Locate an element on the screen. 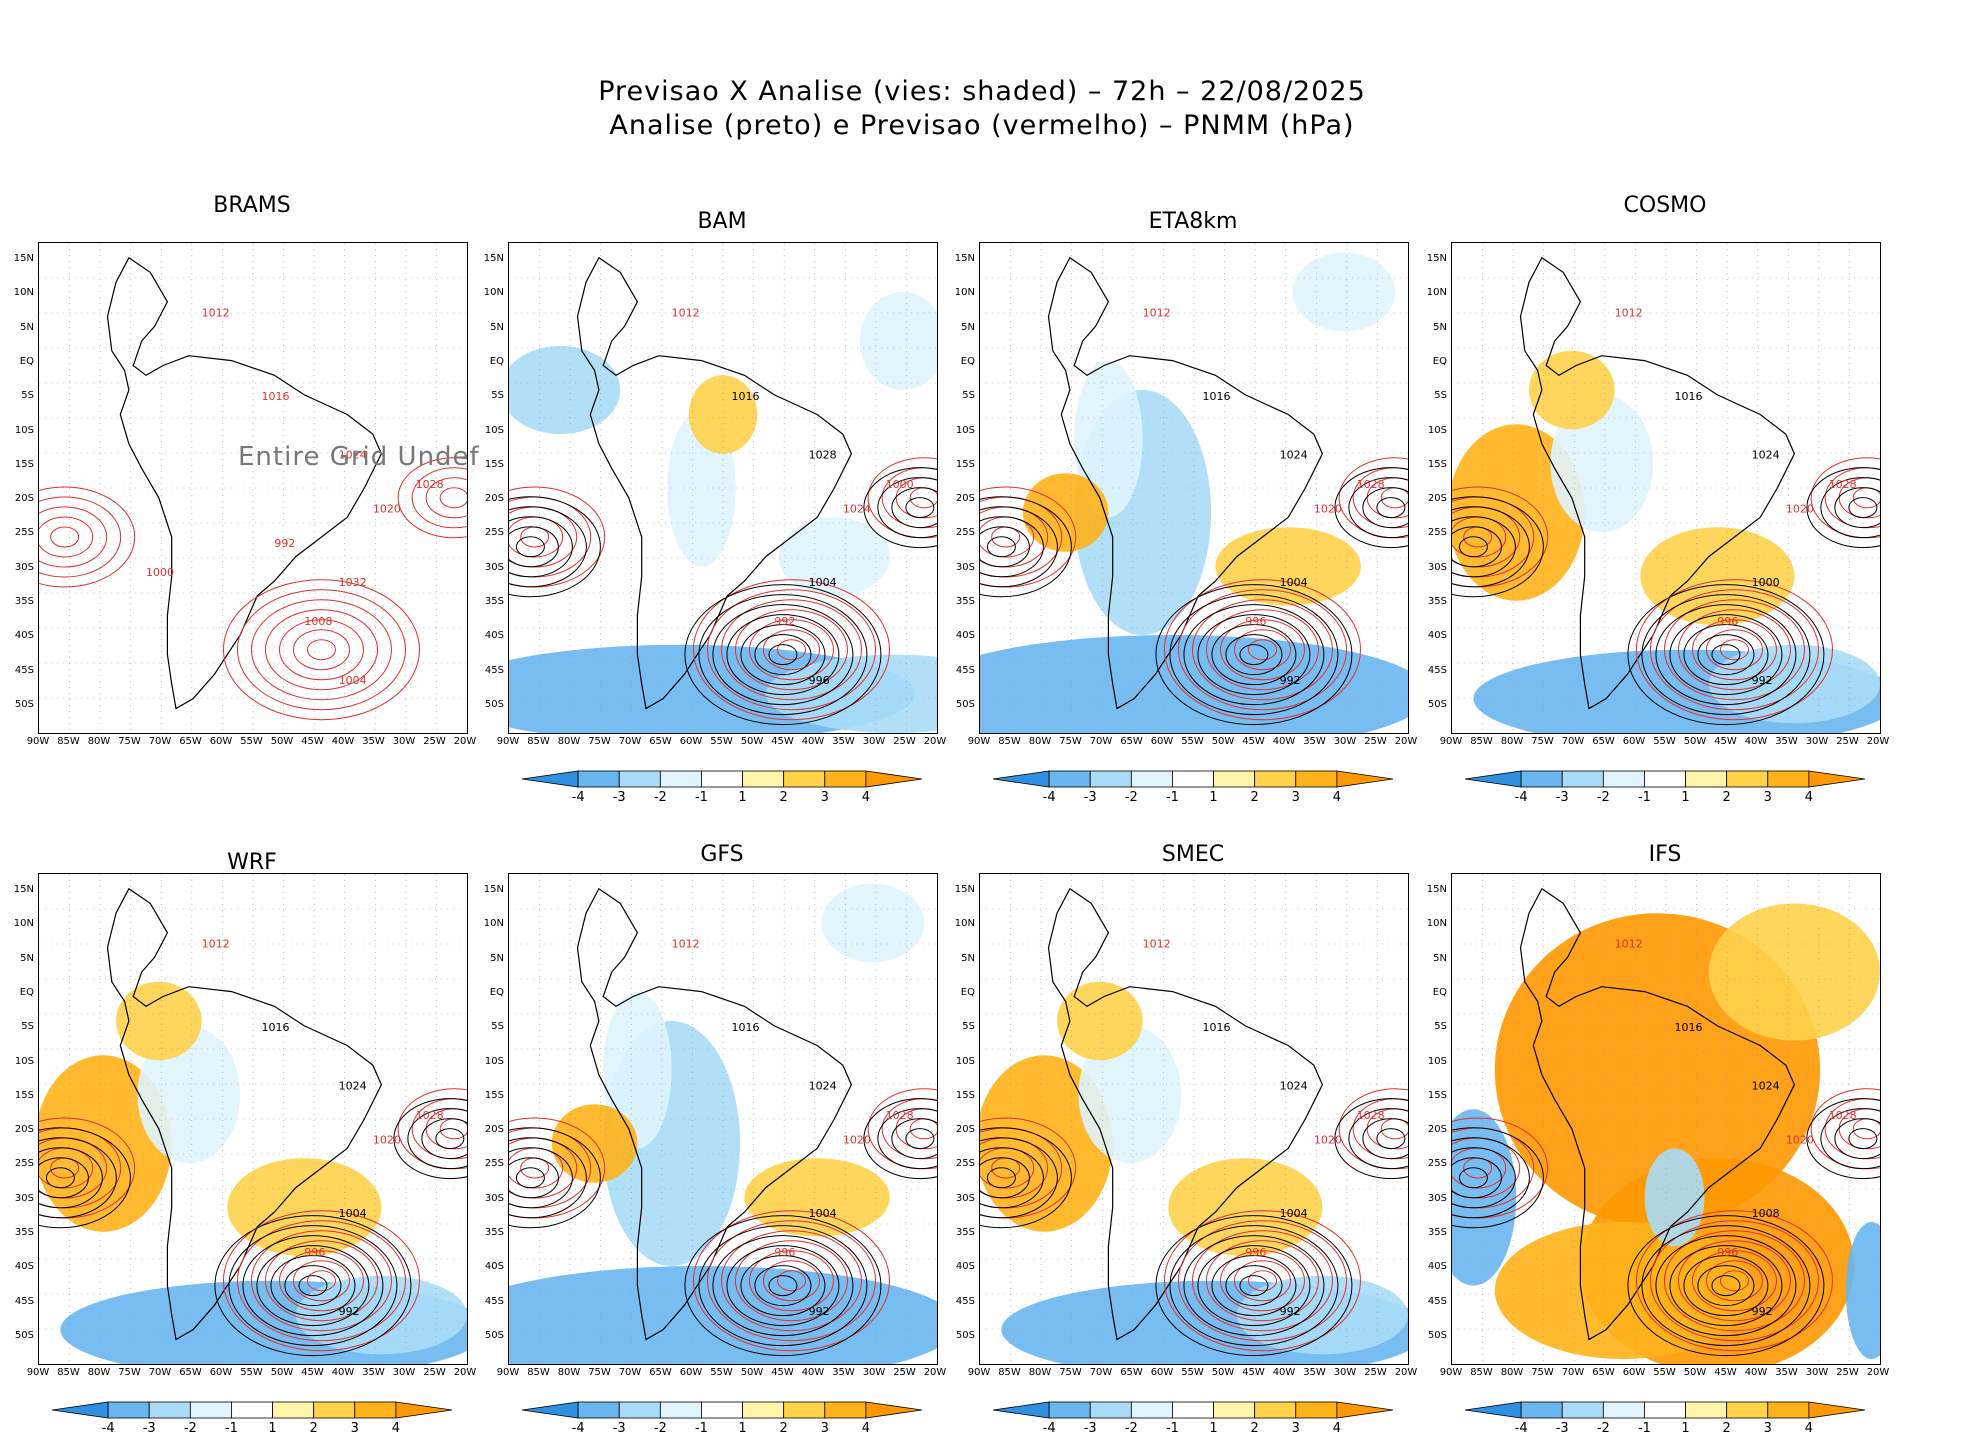 This screenshot has height=1436, width=1964. longitude-label: 35W is located at coordinates (373, 741).